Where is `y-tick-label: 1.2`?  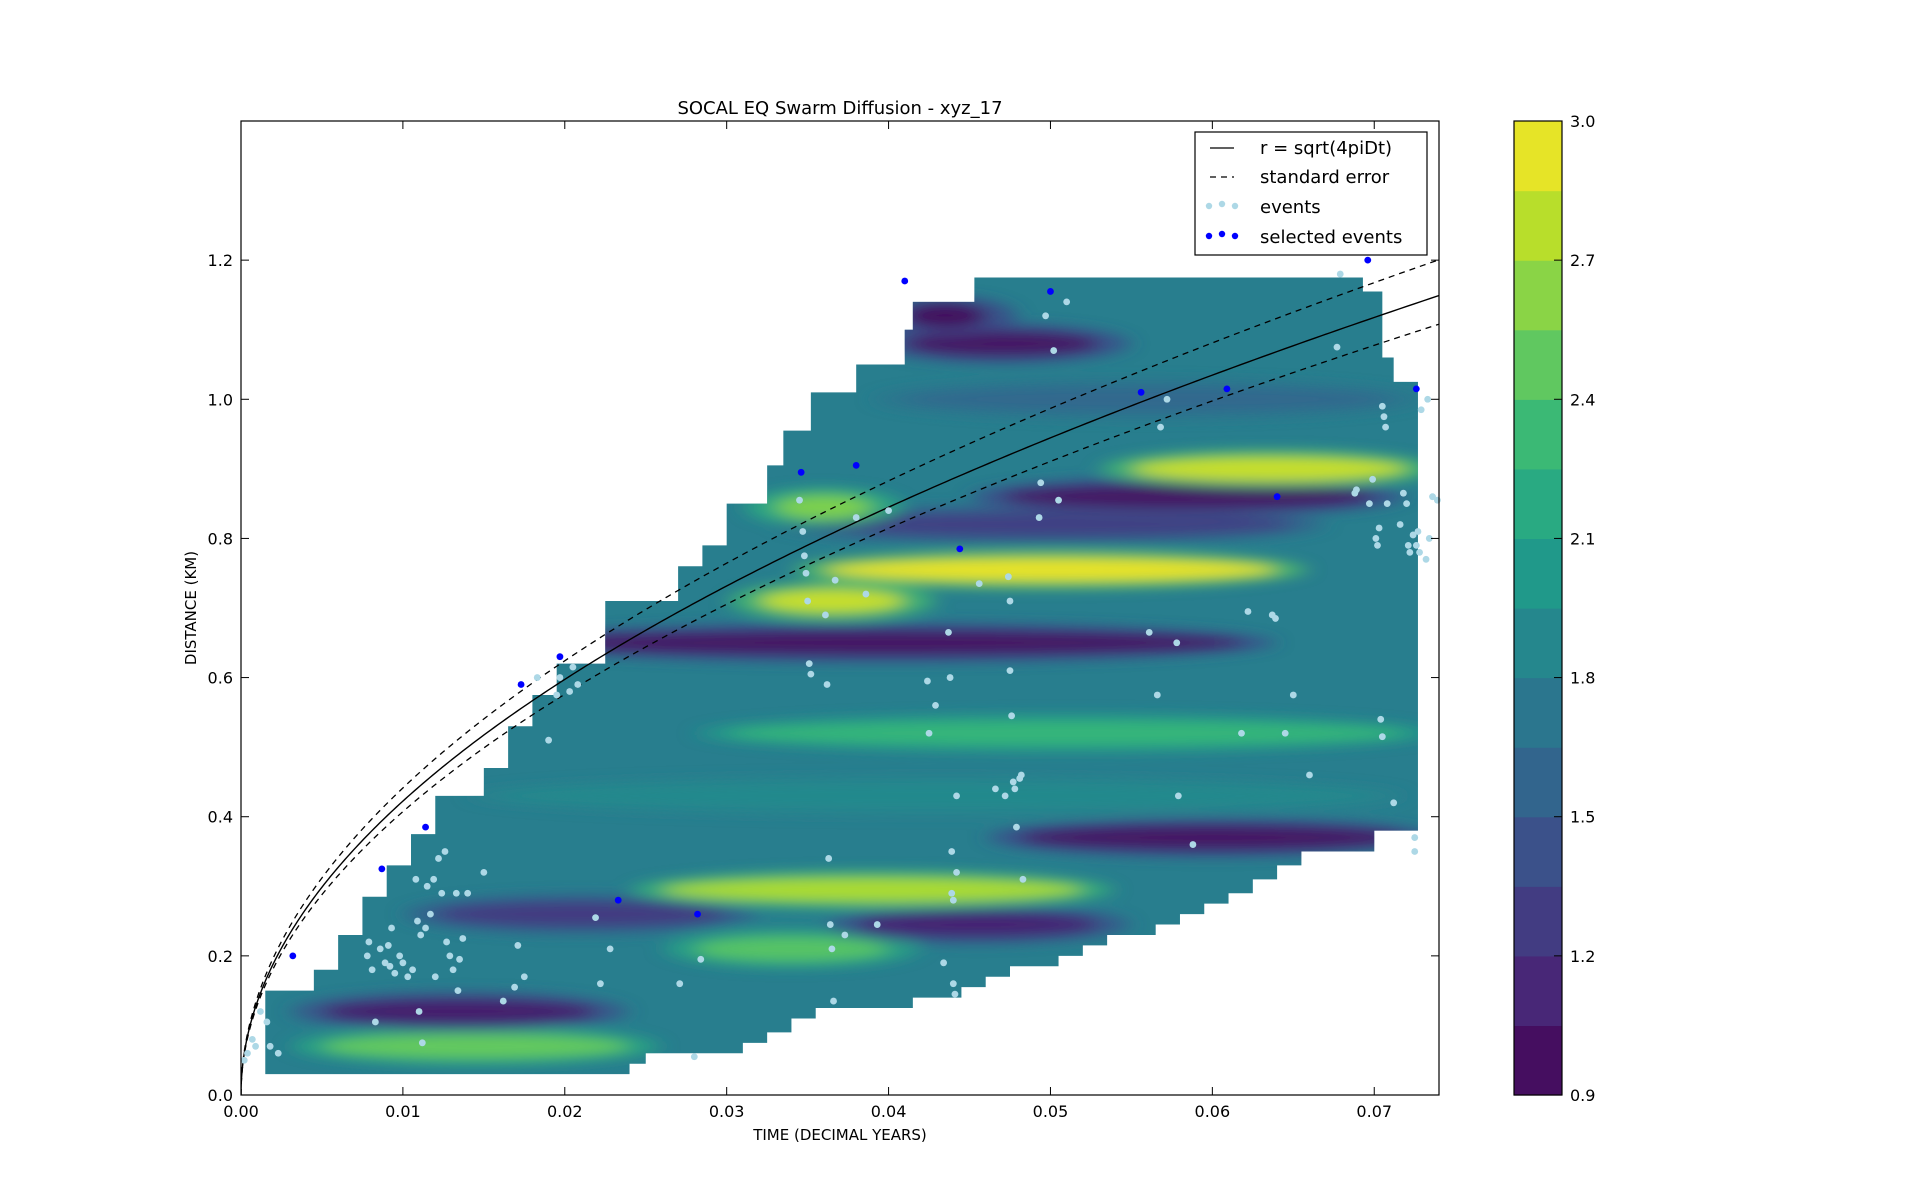 y-tick-label: 1.2 is located at coordinates (220, 260).